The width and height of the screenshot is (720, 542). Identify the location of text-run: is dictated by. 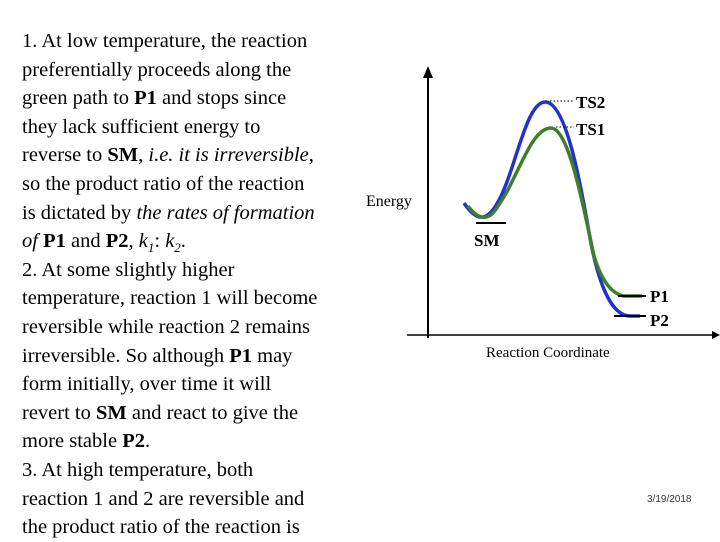
(79, 212).